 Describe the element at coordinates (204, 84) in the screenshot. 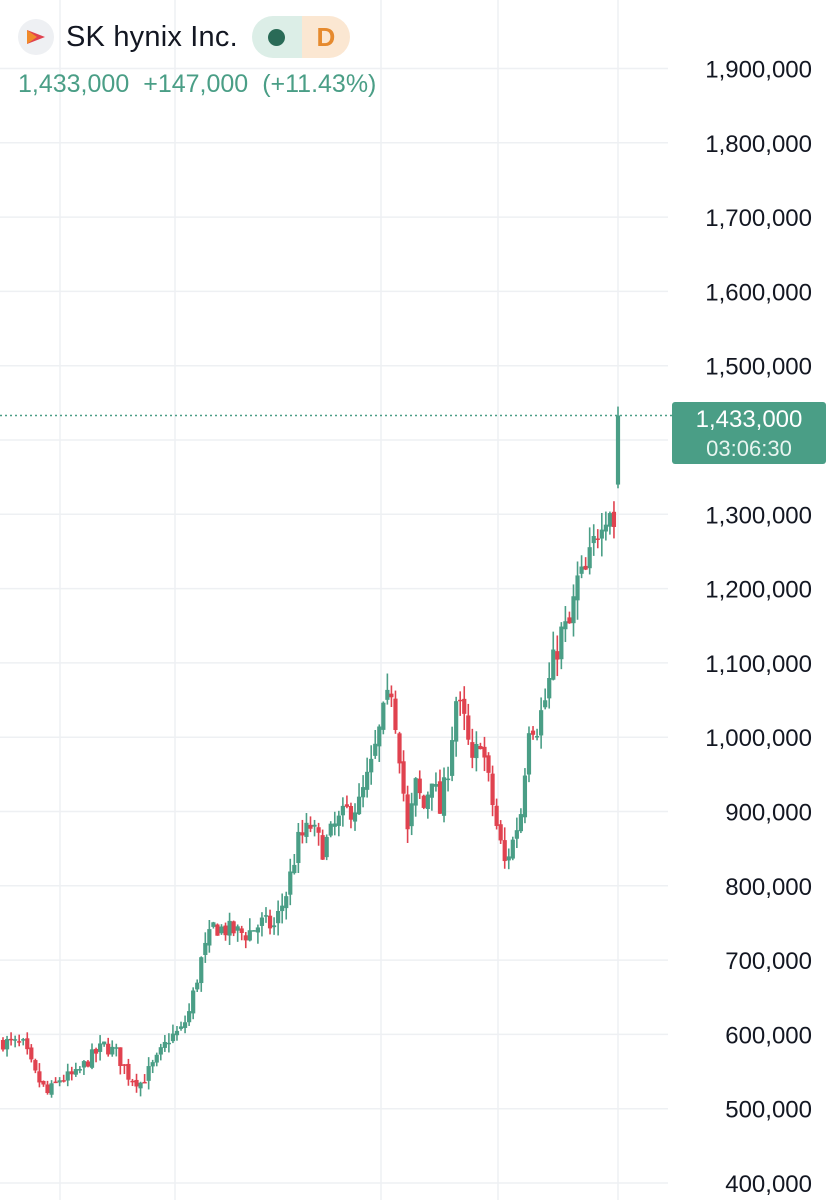

I see `price-quote: 1,433,000 +147,000 (+11.43%)` at that location.